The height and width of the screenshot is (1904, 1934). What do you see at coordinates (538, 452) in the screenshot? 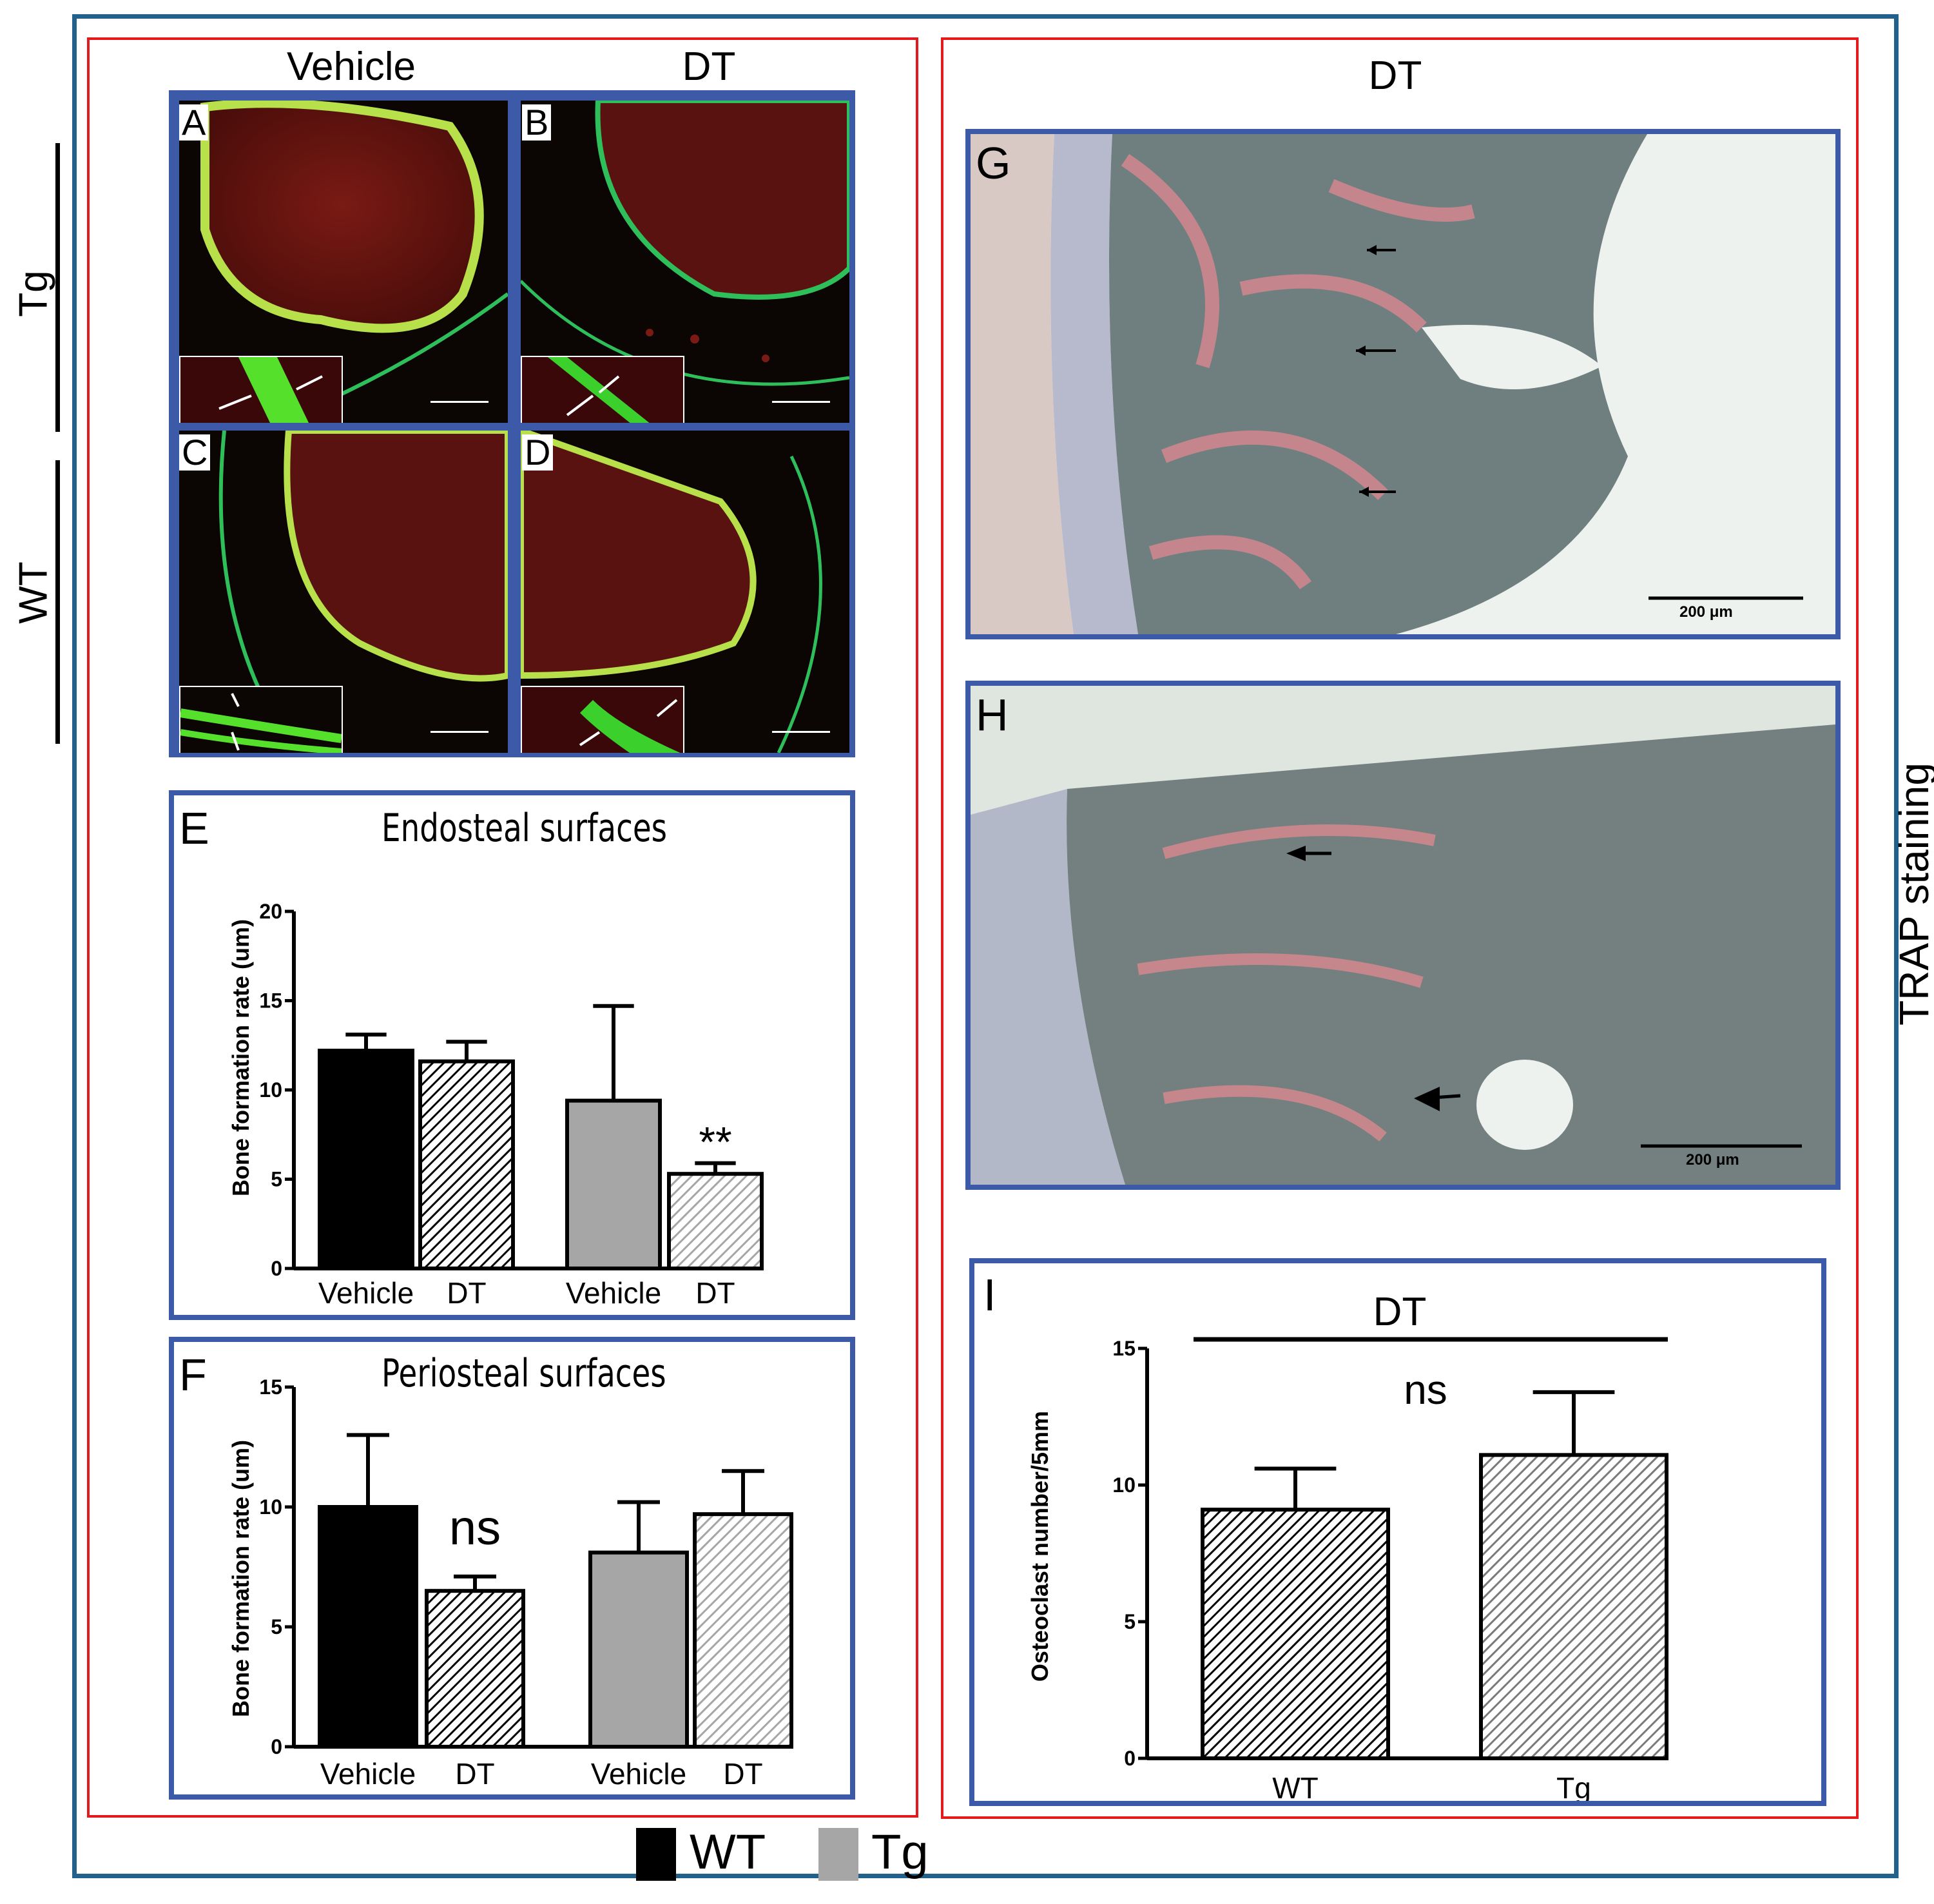
I see `panel-letter-d: D` at bounding box center [538, 452].